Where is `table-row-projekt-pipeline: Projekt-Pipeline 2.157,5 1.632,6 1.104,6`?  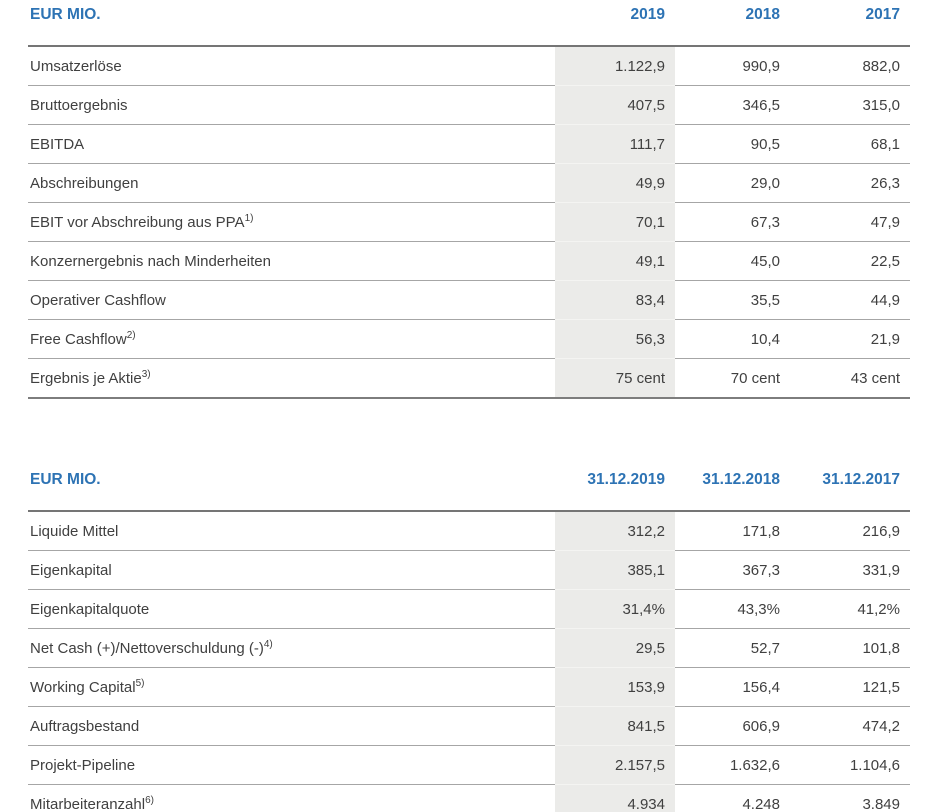 table-row-projekt-pipeline: Projekt-Pipeline 2.157,5 1.632,6 1.104,6 is located at coordinates (469, 765).